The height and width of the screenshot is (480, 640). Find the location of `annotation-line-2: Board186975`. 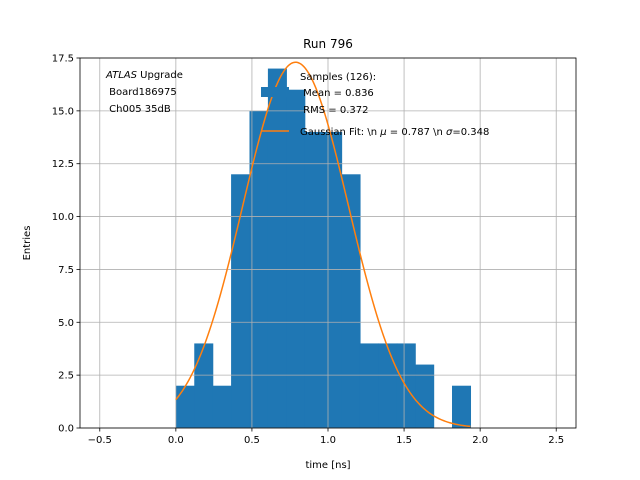

annotation-line-2: Board186975 is located at coordinates (141, 92).